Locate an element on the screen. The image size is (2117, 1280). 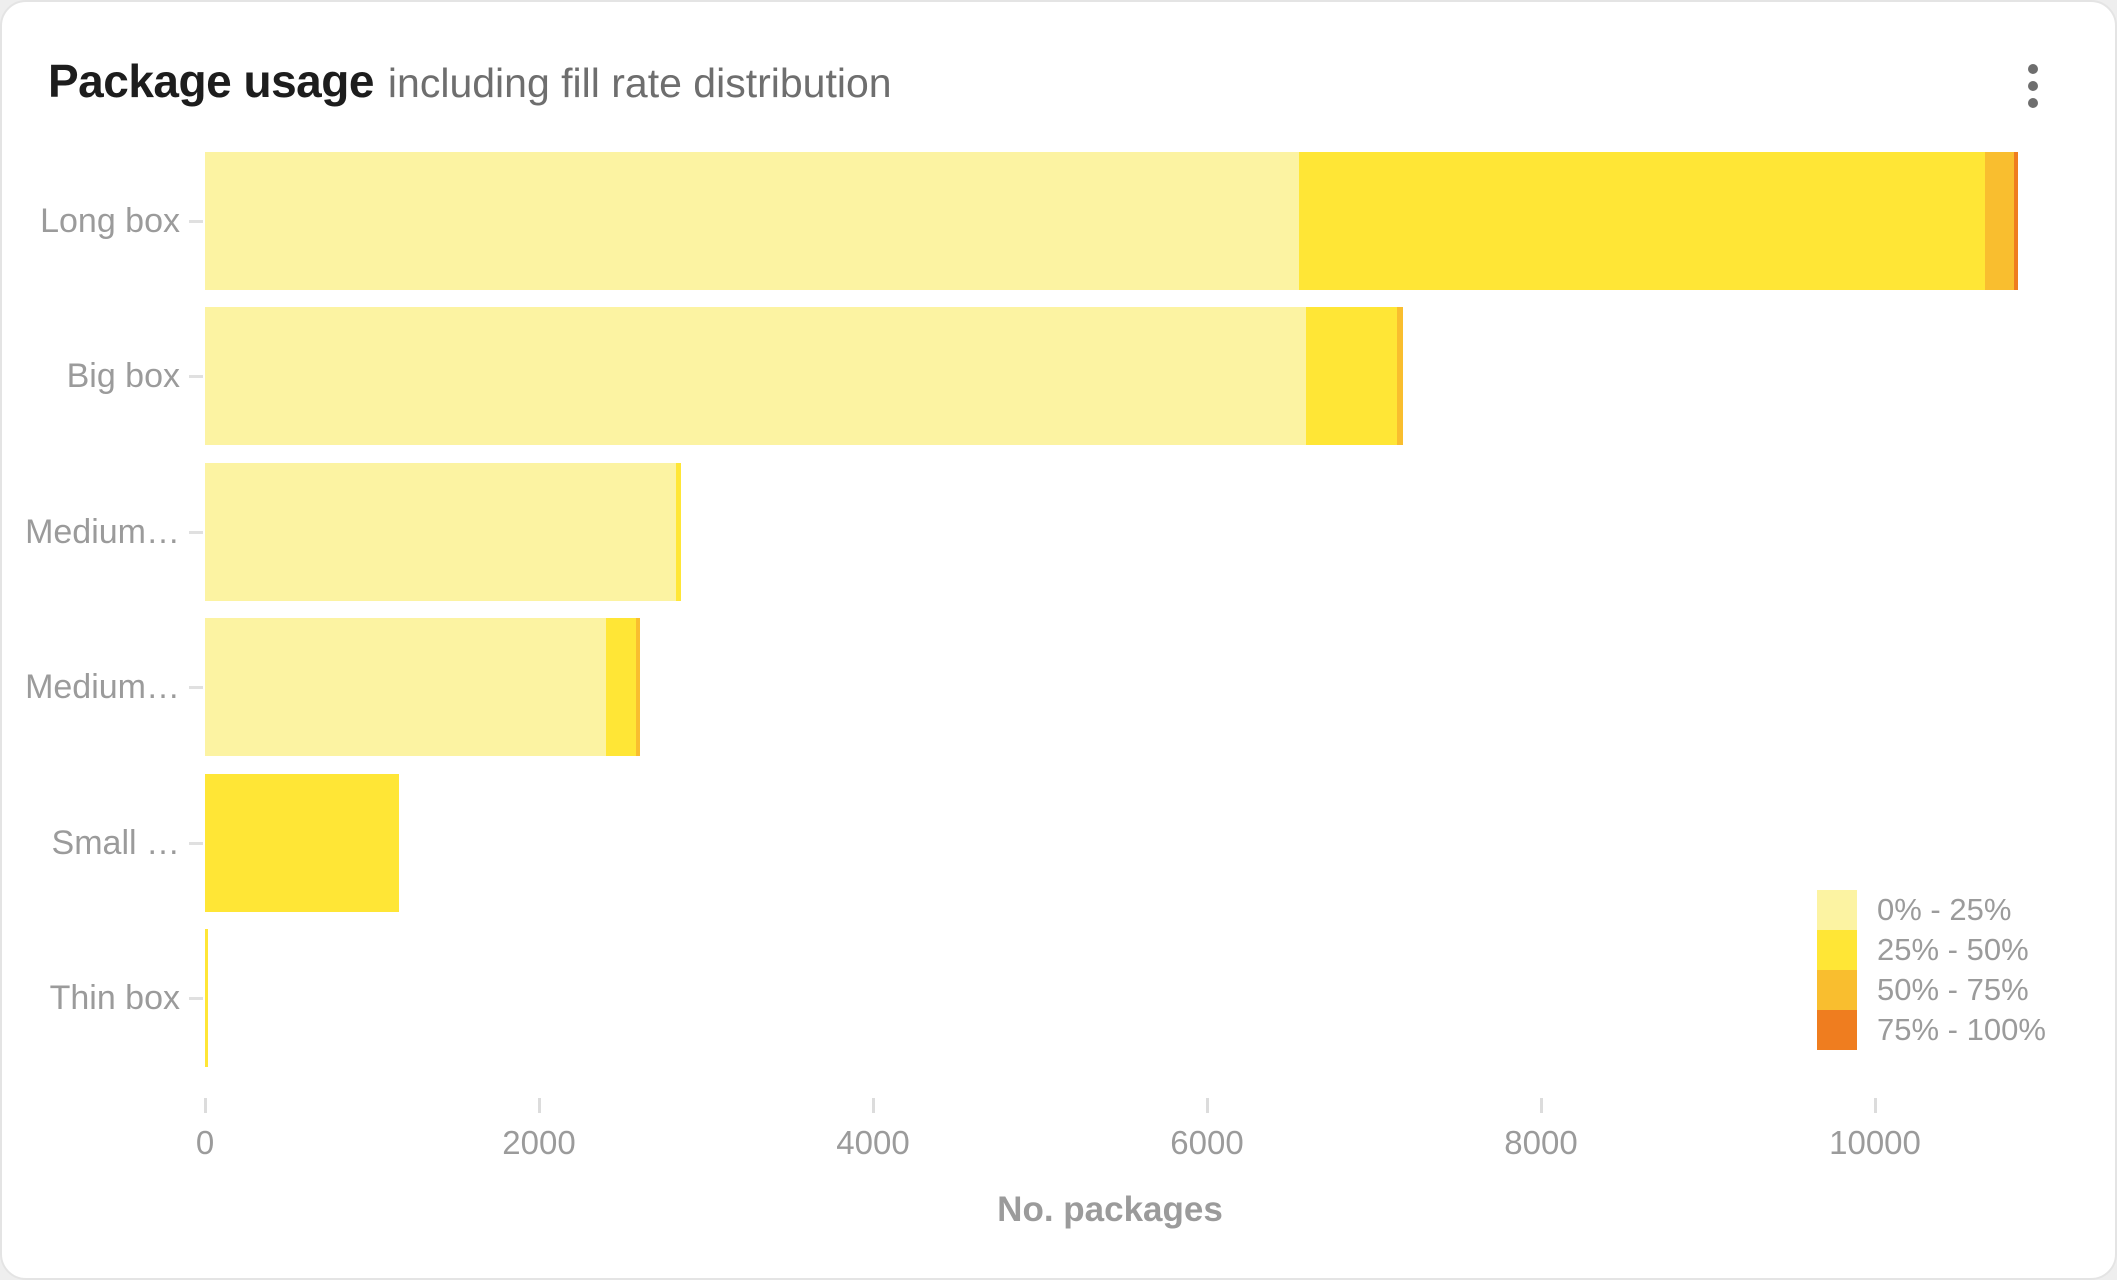
y-axis-category-label: Thin box is located at coordinates (114, 998).